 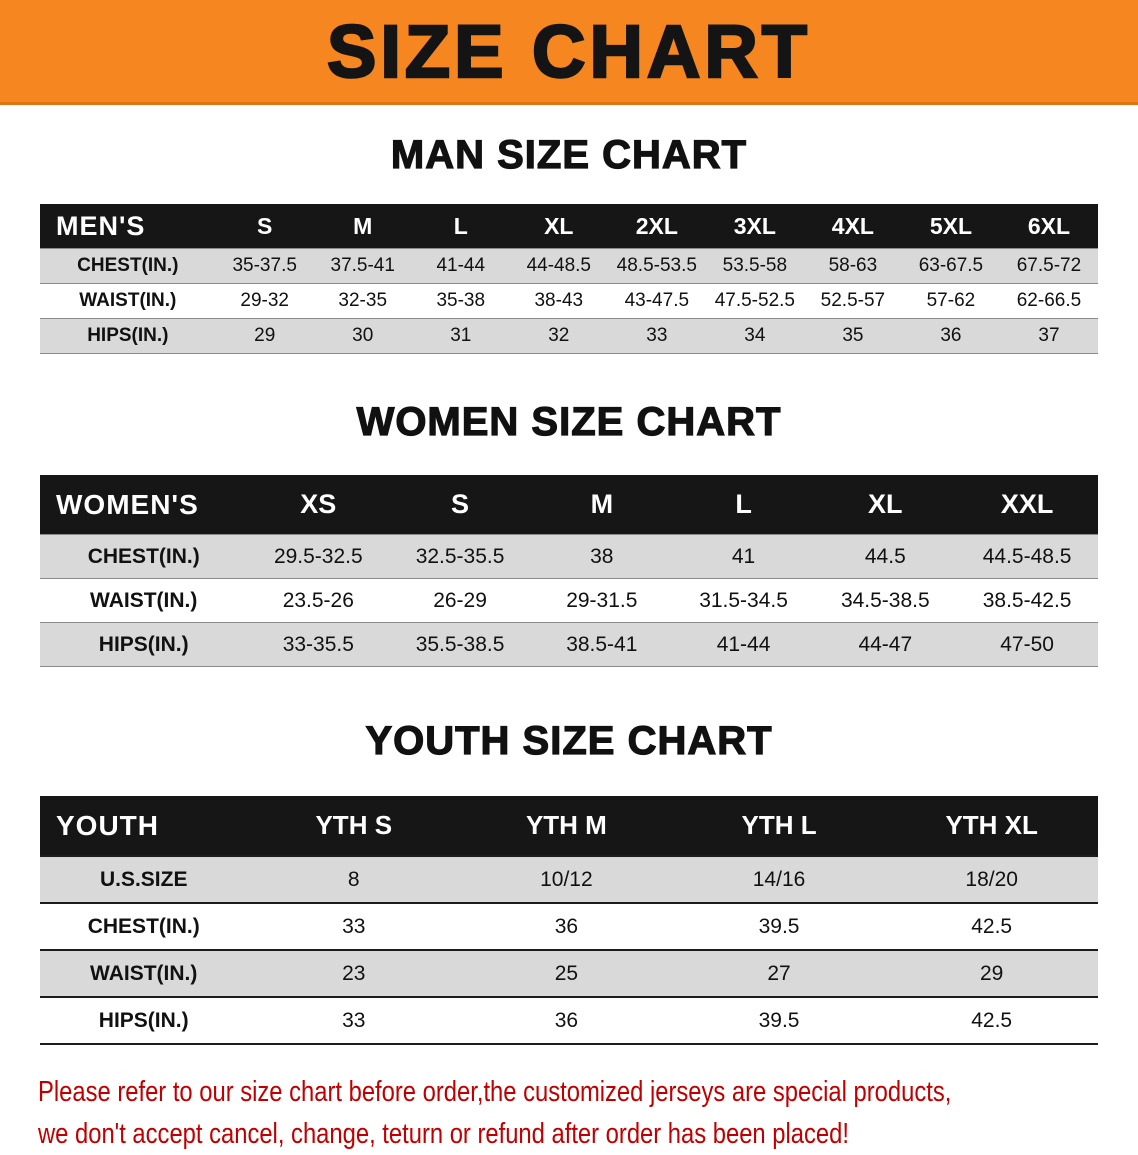 What do you see at coordinates (566, 826) in the screenshot?
I see `size-column-header: YTH M` at bounding box center [566, 826].